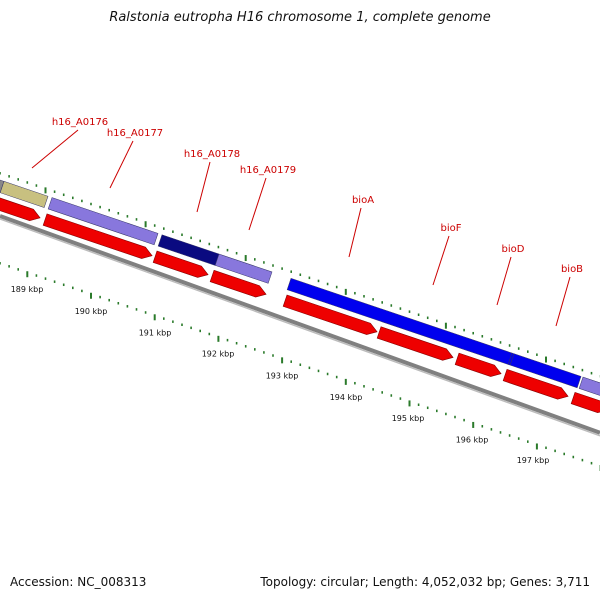 The image size is (600, 600). Describe the element at coordinates (408, 418) in the screenshot. I see `kbp-label: 195 kbp` at that location.